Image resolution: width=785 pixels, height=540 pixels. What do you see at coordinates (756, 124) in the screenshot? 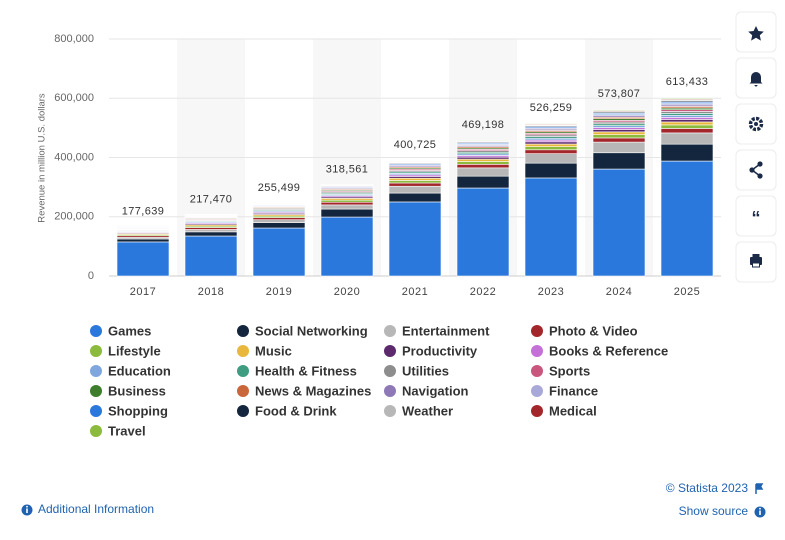
I see `settings-button` at bounding box center [756, 124].